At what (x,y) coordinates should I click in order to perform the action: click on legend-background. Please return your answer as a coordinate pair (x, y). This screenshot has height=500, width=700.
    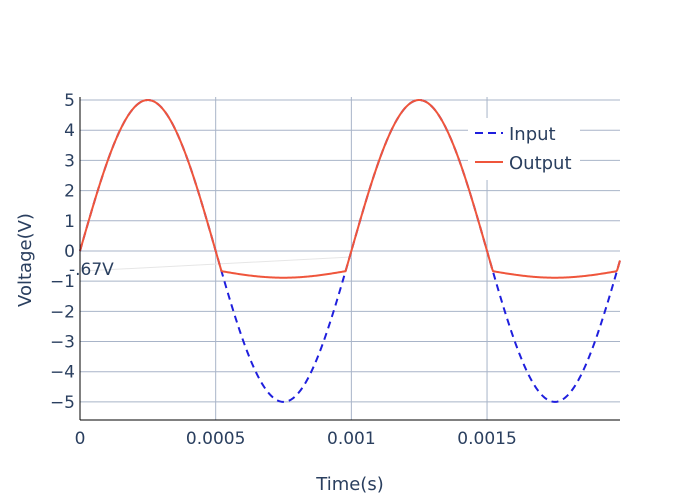
    Looking at the image, I should click on (524, 149).